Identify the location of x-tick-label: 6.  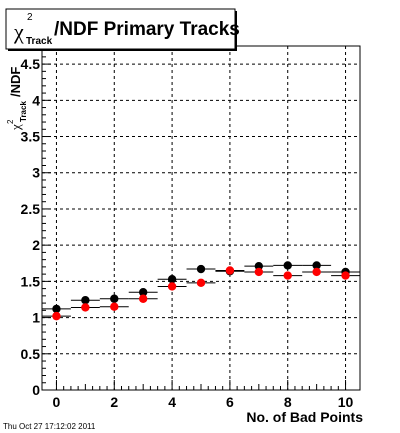
(230, 402).